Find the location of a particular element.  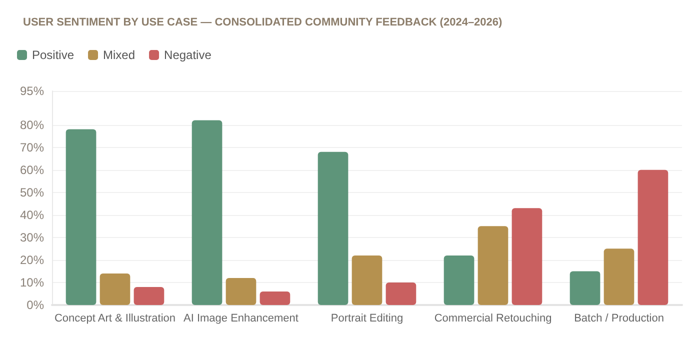

y-tick-label: 60% is located at coordinates (32, 169).